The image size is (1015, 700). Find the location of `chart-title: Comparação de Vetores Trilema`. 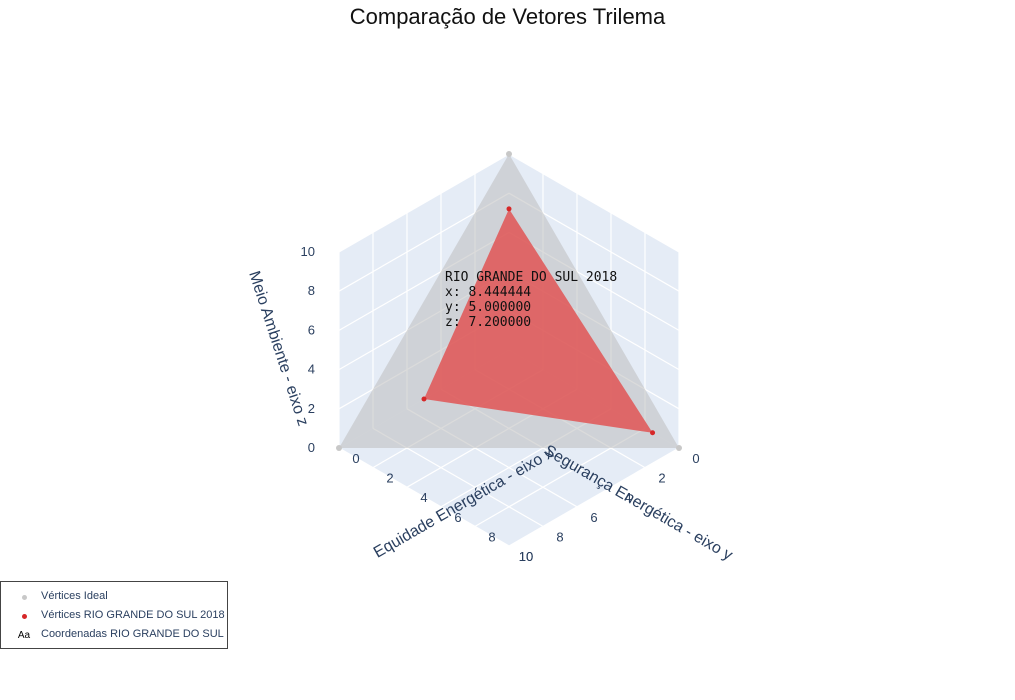

chart-title: Comparação de Vetores Trilema is located at coordinates (507, 16).